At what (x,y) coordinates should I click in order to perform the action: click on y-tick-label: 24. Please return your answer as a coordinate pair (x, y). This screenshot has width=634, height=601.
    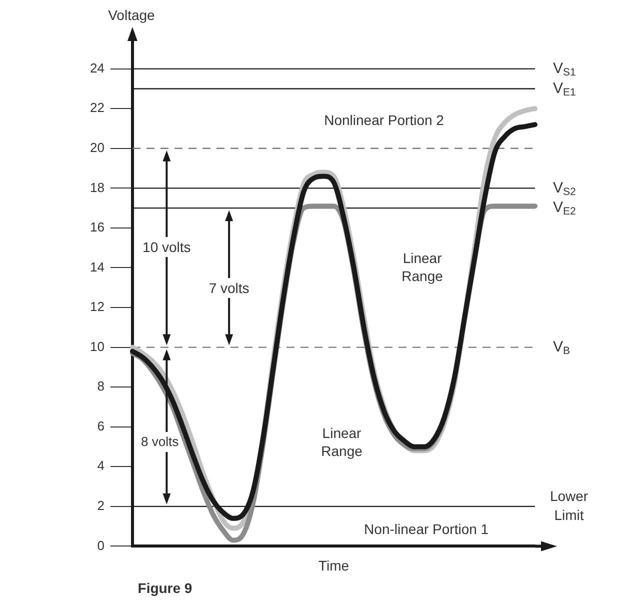
    Looking at the image, I should click on (97, 68).